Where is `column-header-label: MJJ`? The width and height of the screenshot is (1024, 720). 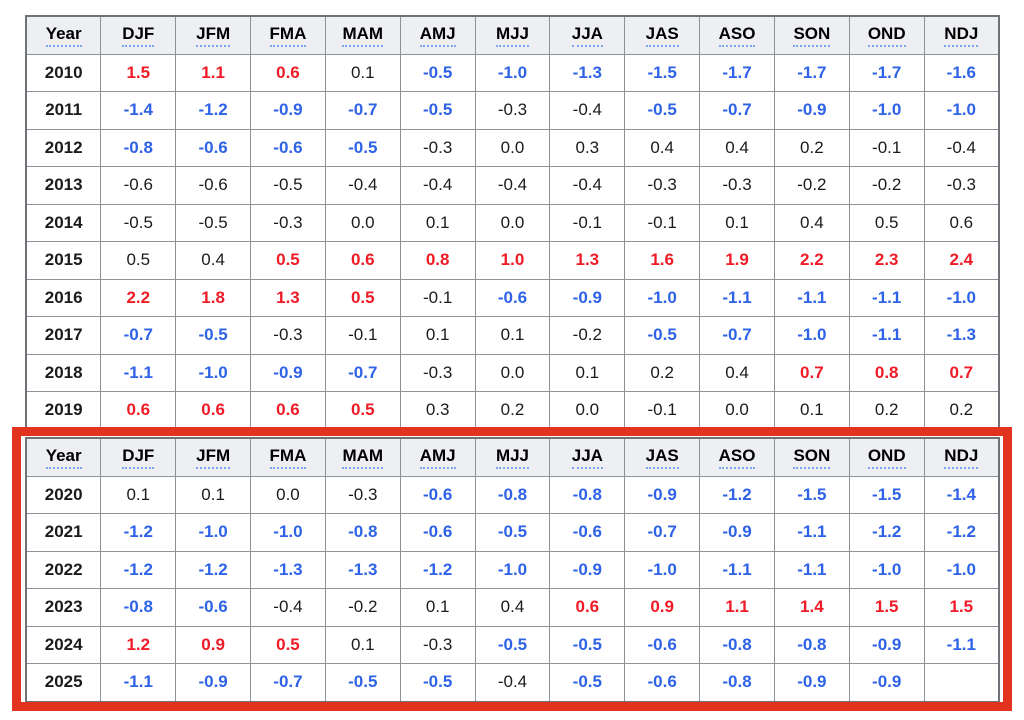 column-header-label: MJJ is located at coordinates (512, 35).